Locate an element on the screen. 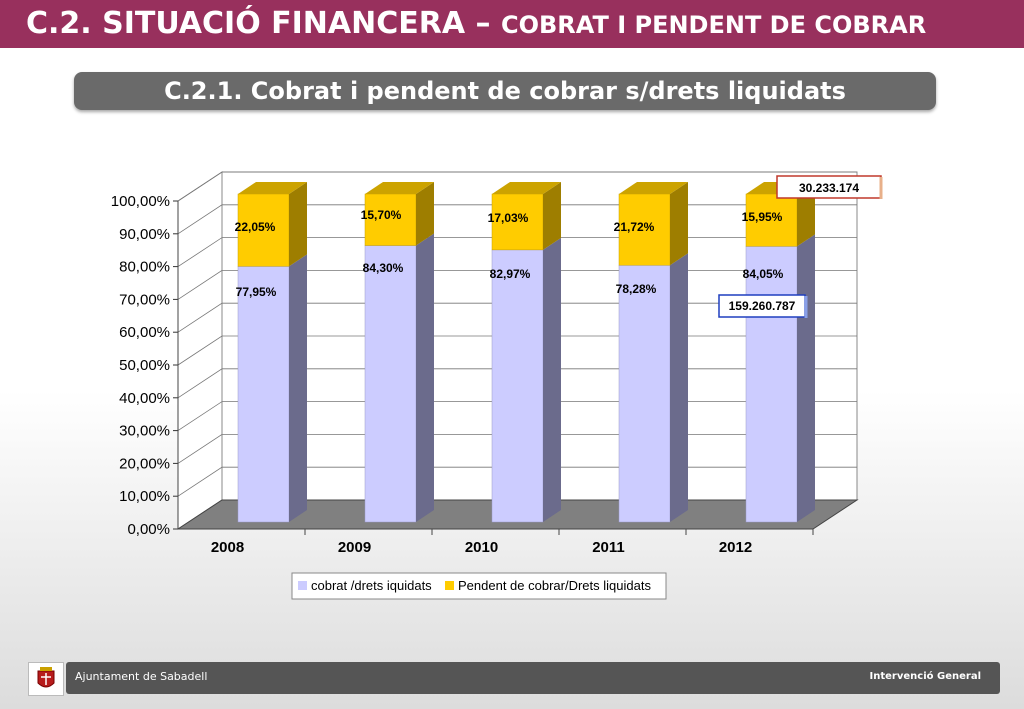  y-tick-label: 0,00% is located at coordinates (148, 529).